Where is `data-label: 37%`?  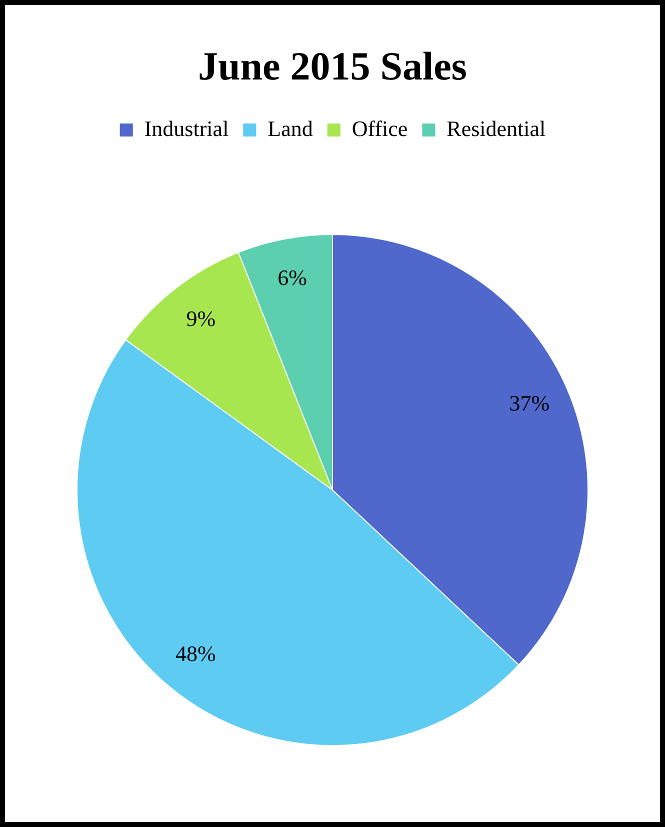 data-label: 37% is located at coordinates (529, 403).